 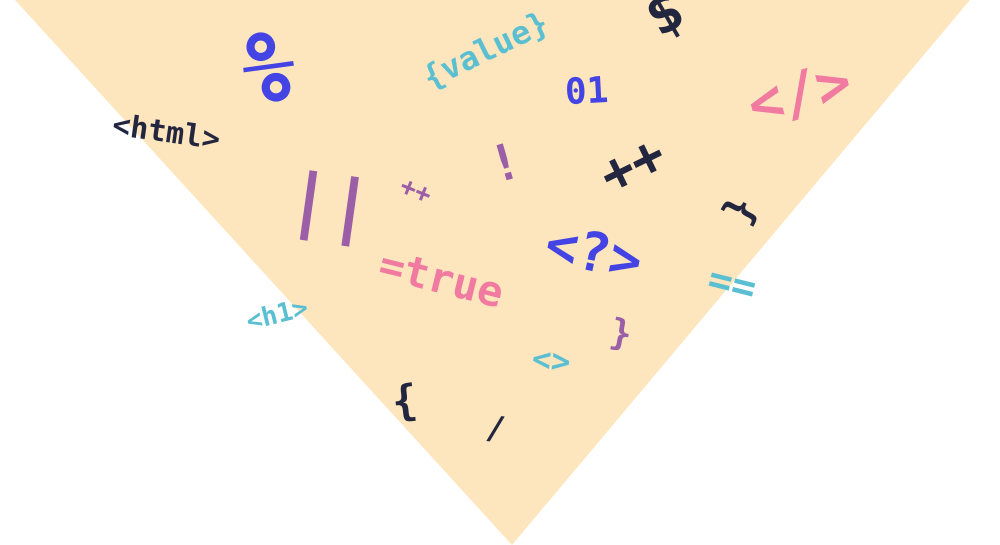 What do you see at coordinates (496, 428) in the screenshot?
I see `slash-symbol: /` at bounding box center [496, 428].